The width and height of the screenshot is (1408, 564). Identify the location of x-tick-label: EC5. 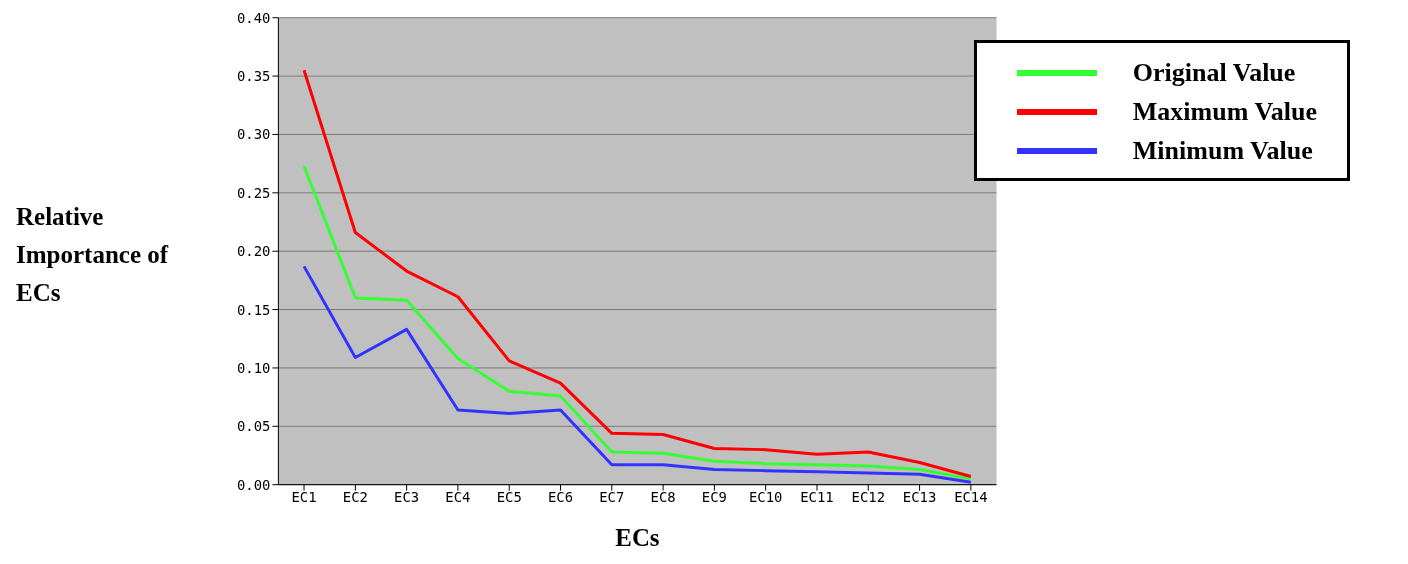
(509, 497).